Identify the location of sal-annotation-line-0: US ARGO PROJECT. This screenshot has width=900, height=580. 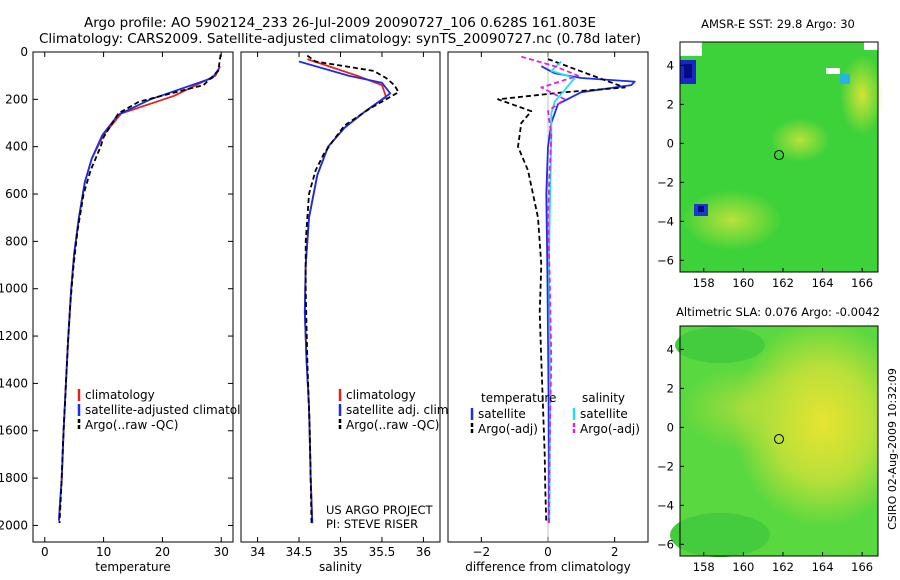
(380, 510).